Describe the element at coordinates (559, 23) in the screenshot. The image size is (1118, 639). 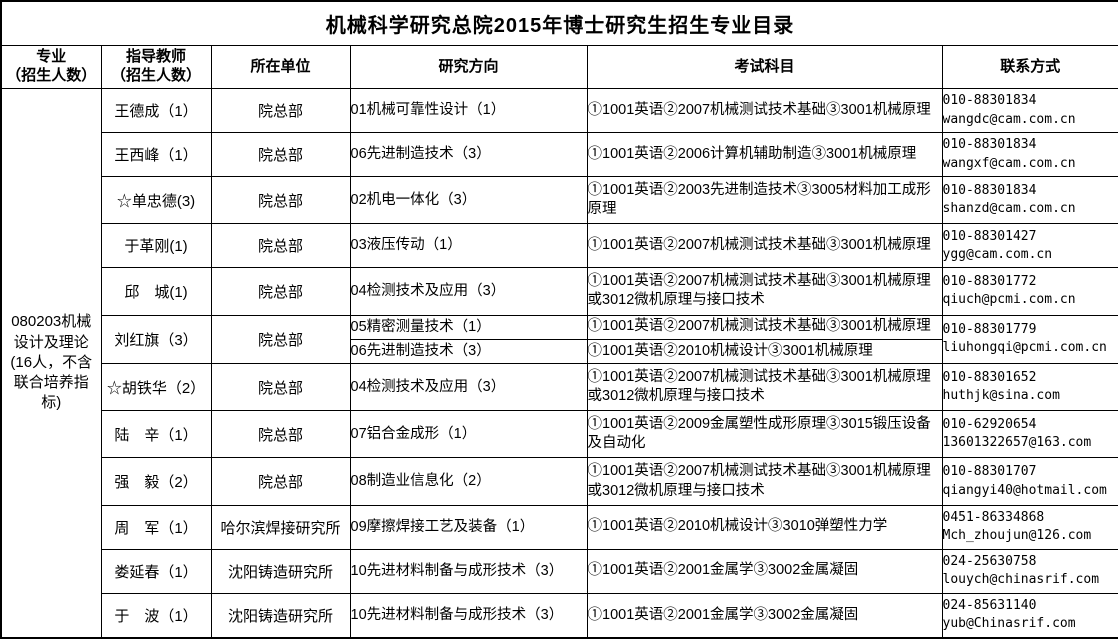
I see `page-title: 机械科学研究总院2015年博士研究生招生专业目录` at that location.